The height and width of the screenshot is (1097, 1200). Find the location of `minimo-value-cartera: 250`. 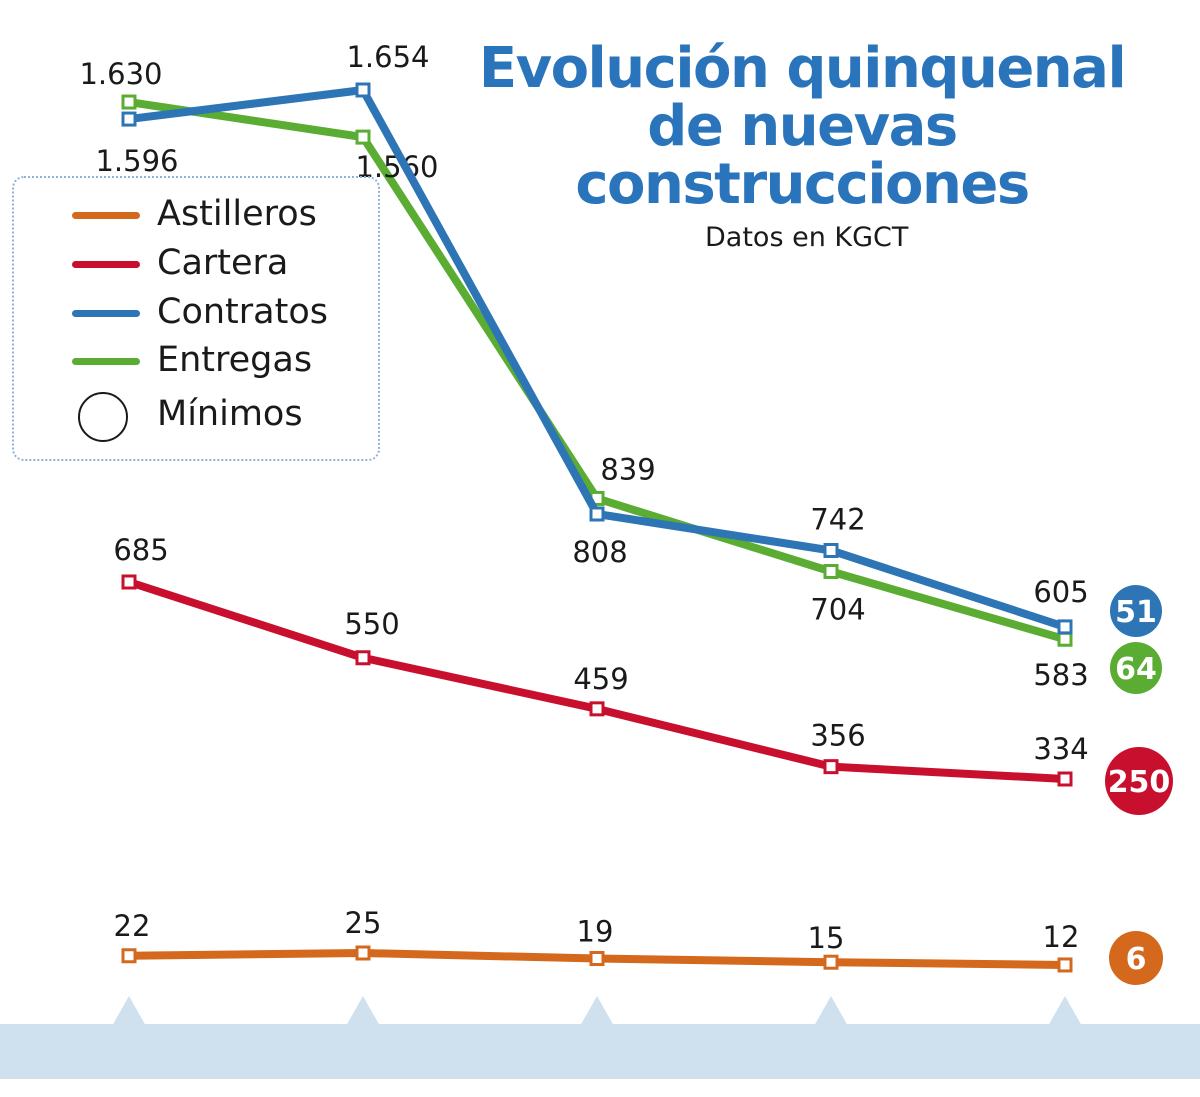

minimo-value-cartera: 250 is located at coordinates (1139, 782).